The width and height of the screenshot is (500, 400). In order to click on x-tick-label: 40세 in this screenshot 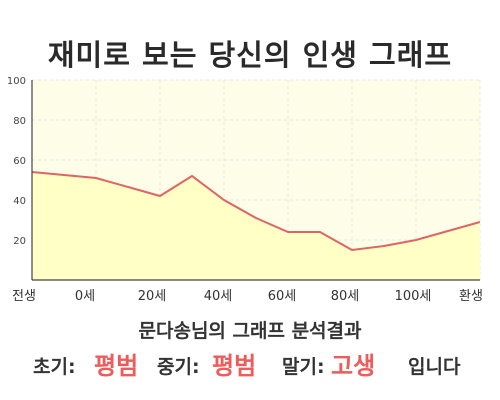, I will do `click(218, 296)`.